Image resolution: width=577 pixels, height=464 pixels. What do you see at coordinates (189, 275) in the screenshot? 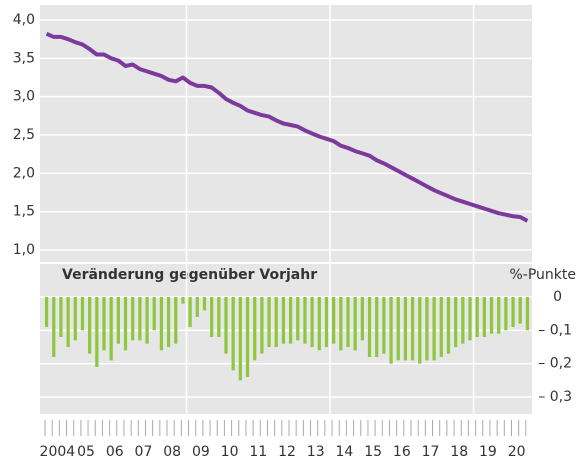
I see `panel-title: Veränderung gegenüber Vorjahr` at bounding box center [189, 275].